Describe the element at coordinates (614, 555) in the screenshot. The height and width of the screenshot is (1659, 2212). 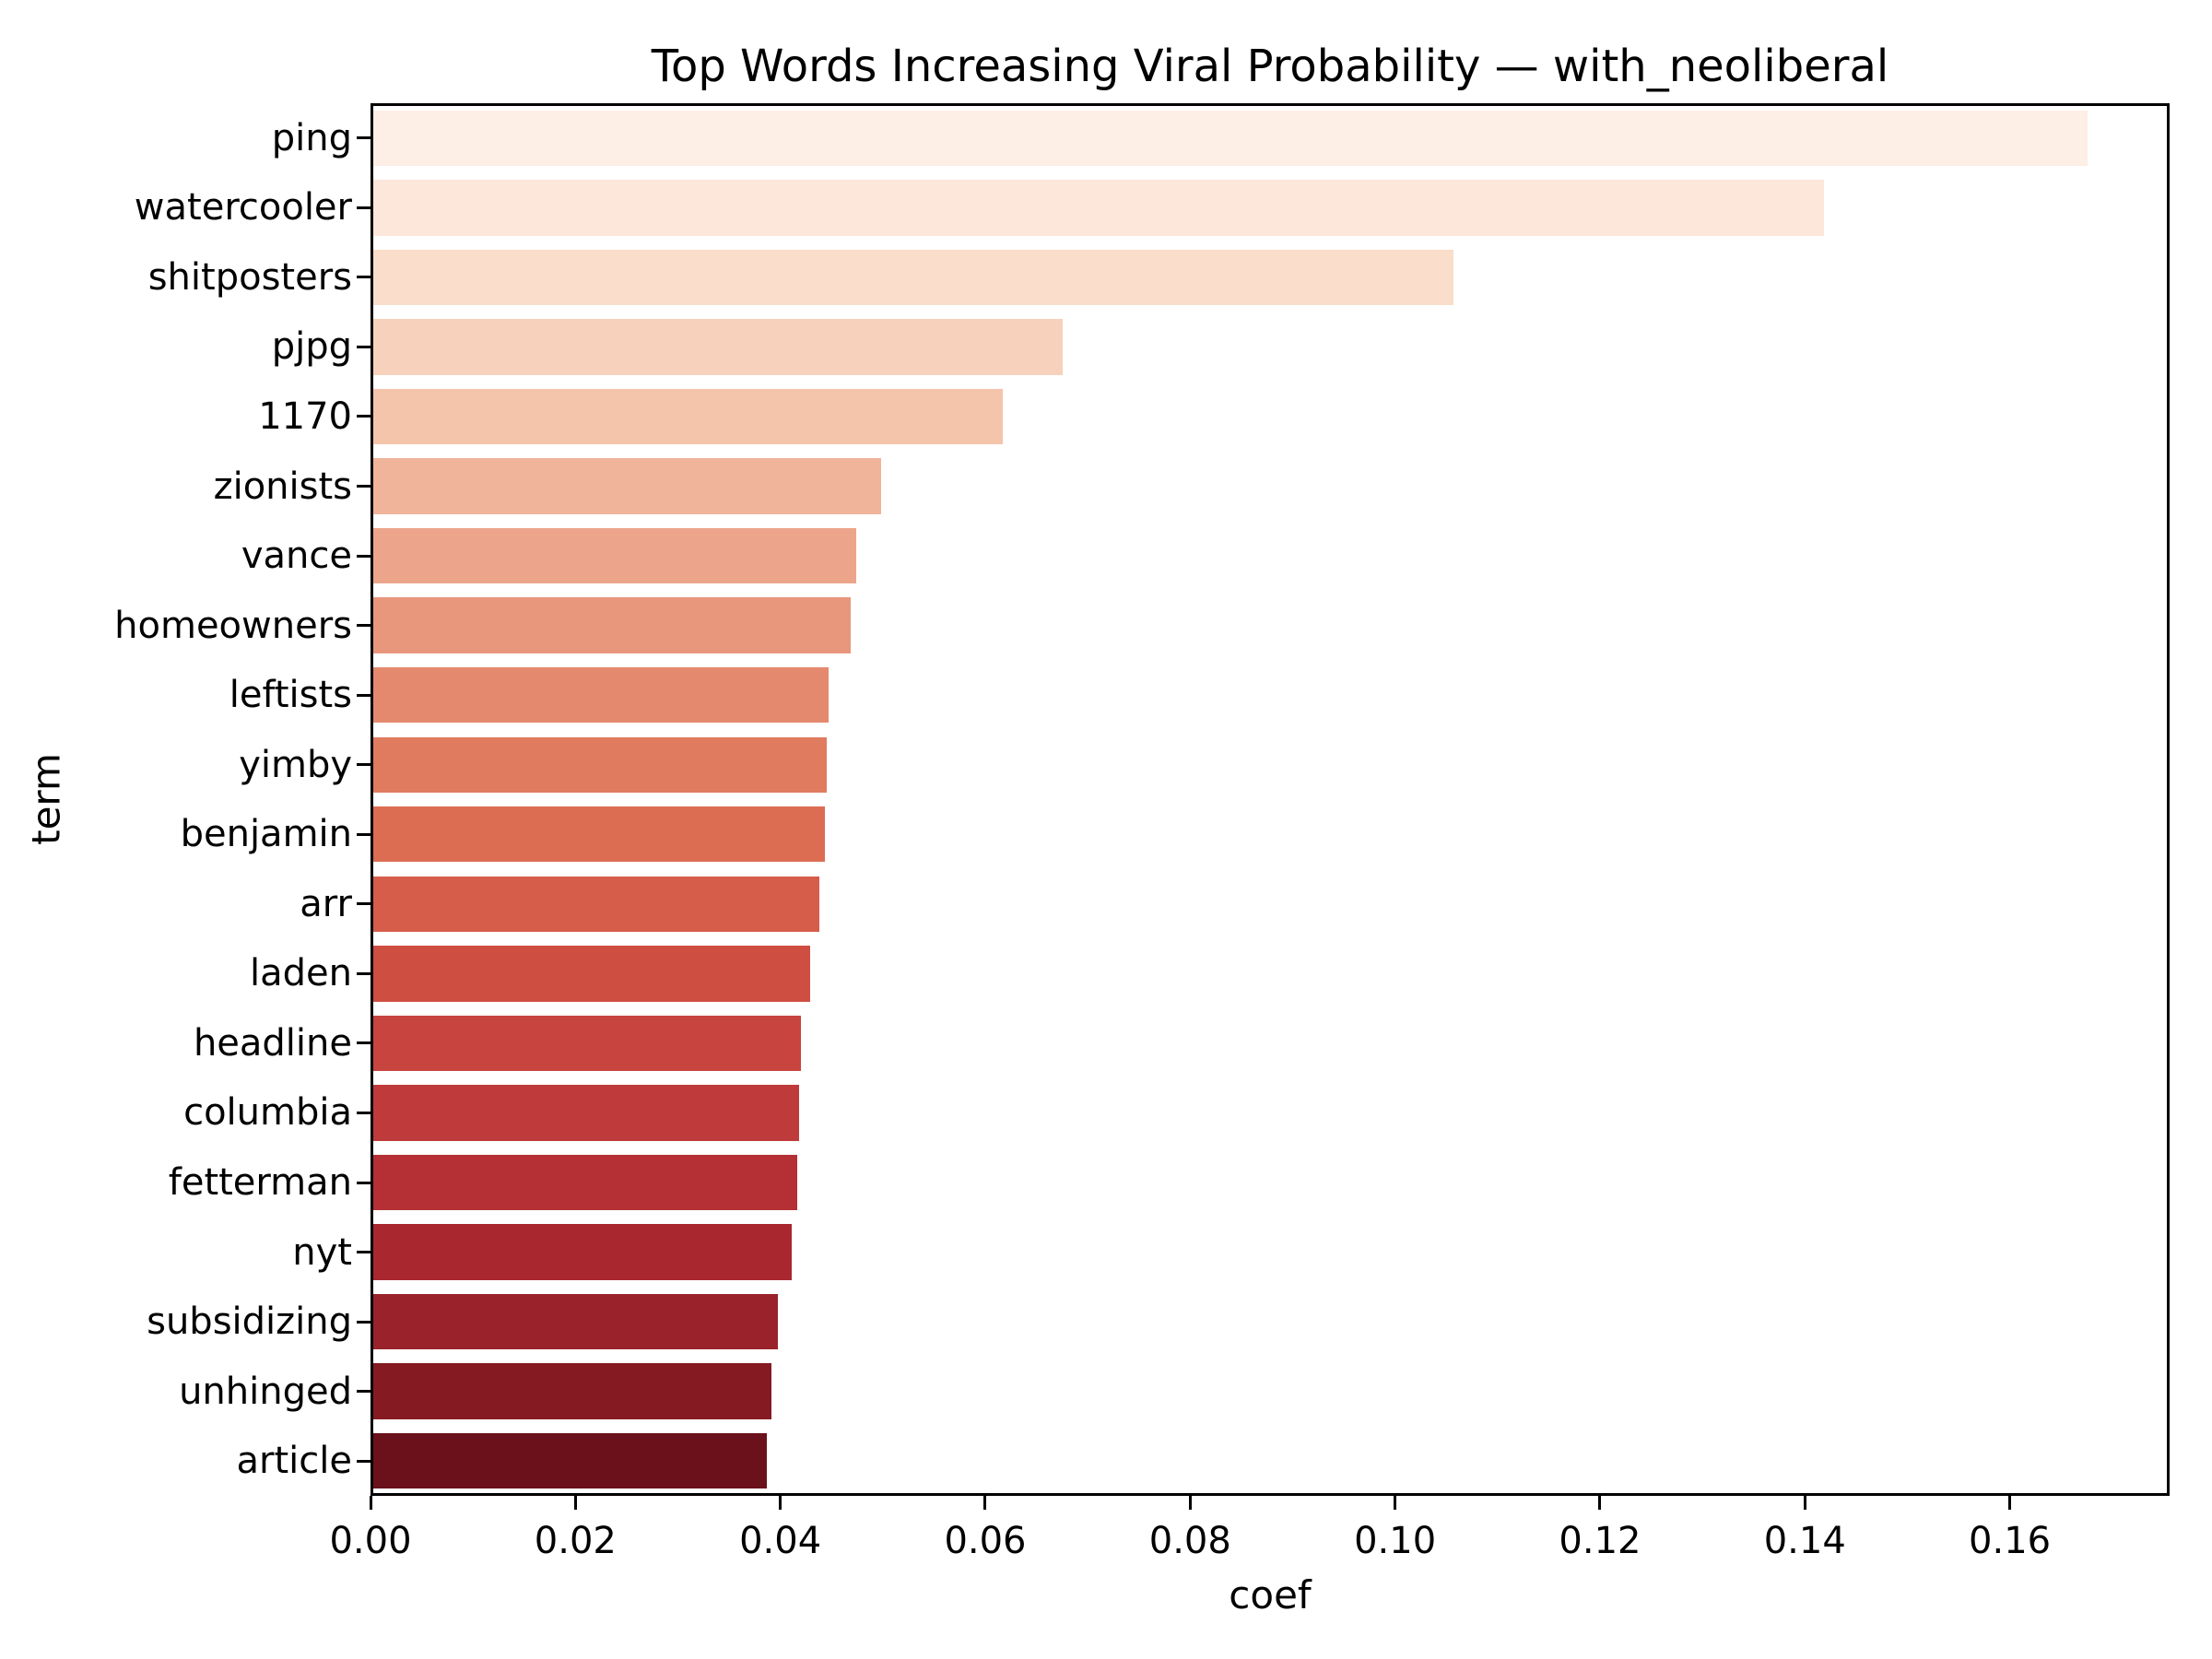
I see `bar-vance` at that location.